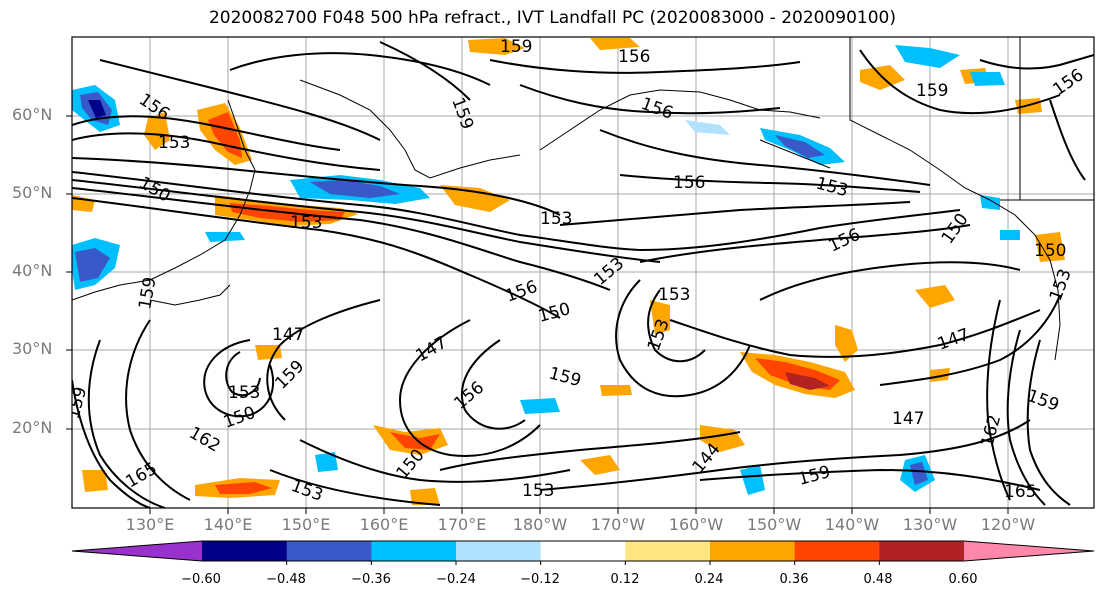  Describe the element at coordinates (1008, 524) in the screenshot. I see `lon-label: 120°W` at that location.